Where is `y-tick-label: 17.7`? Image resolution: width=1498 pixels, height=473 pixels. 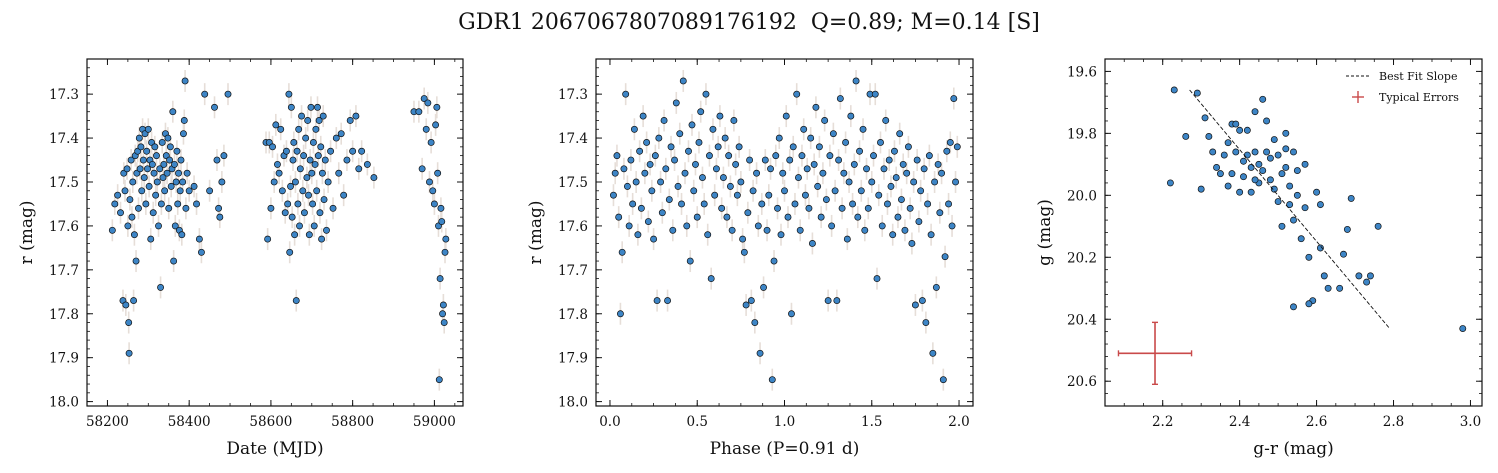
y-tick-label: 17.7 is located at coordinates (573, 271).